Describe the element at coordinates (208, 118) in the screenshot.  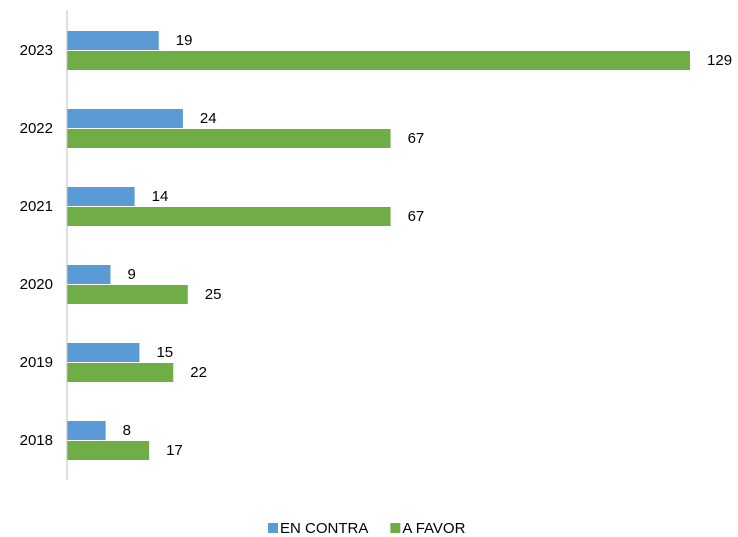
I see `data-label: 24` at that location.